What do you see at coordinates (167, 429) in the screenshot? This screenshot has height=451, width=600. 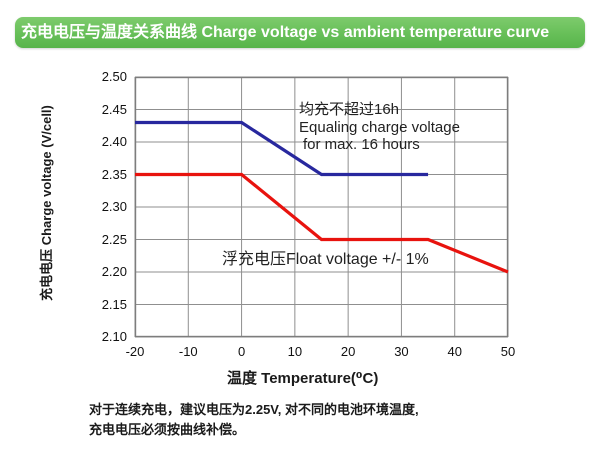 I see `footer-note-line2: 充电电压必须按曲线补偿。` at bounding box center [167, 429].